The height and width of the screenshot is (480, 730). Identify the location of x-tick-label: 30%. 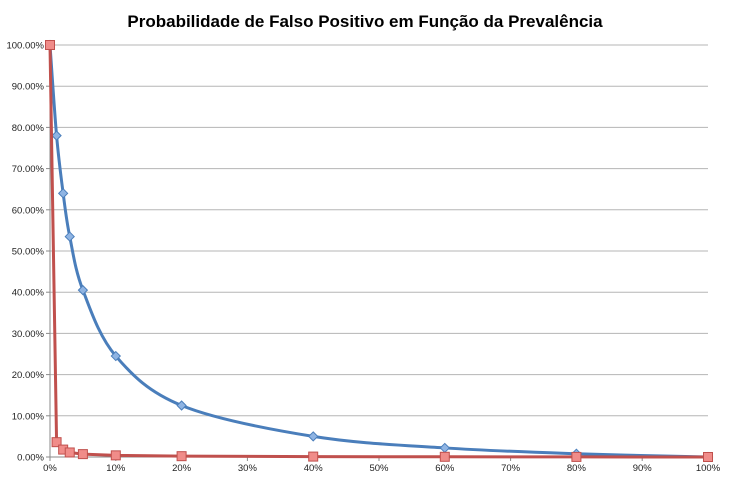
(248, 468).